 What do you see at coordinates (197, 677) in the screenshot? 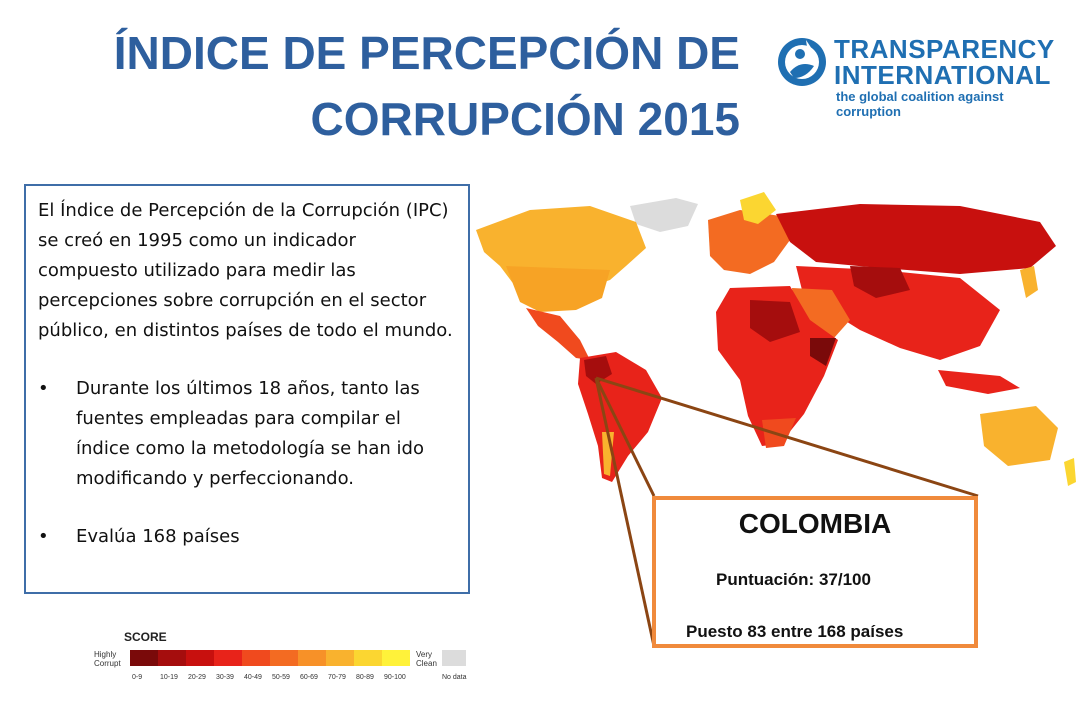
I see `legend-range-label: 20-29` at bounding box center [197, 677].